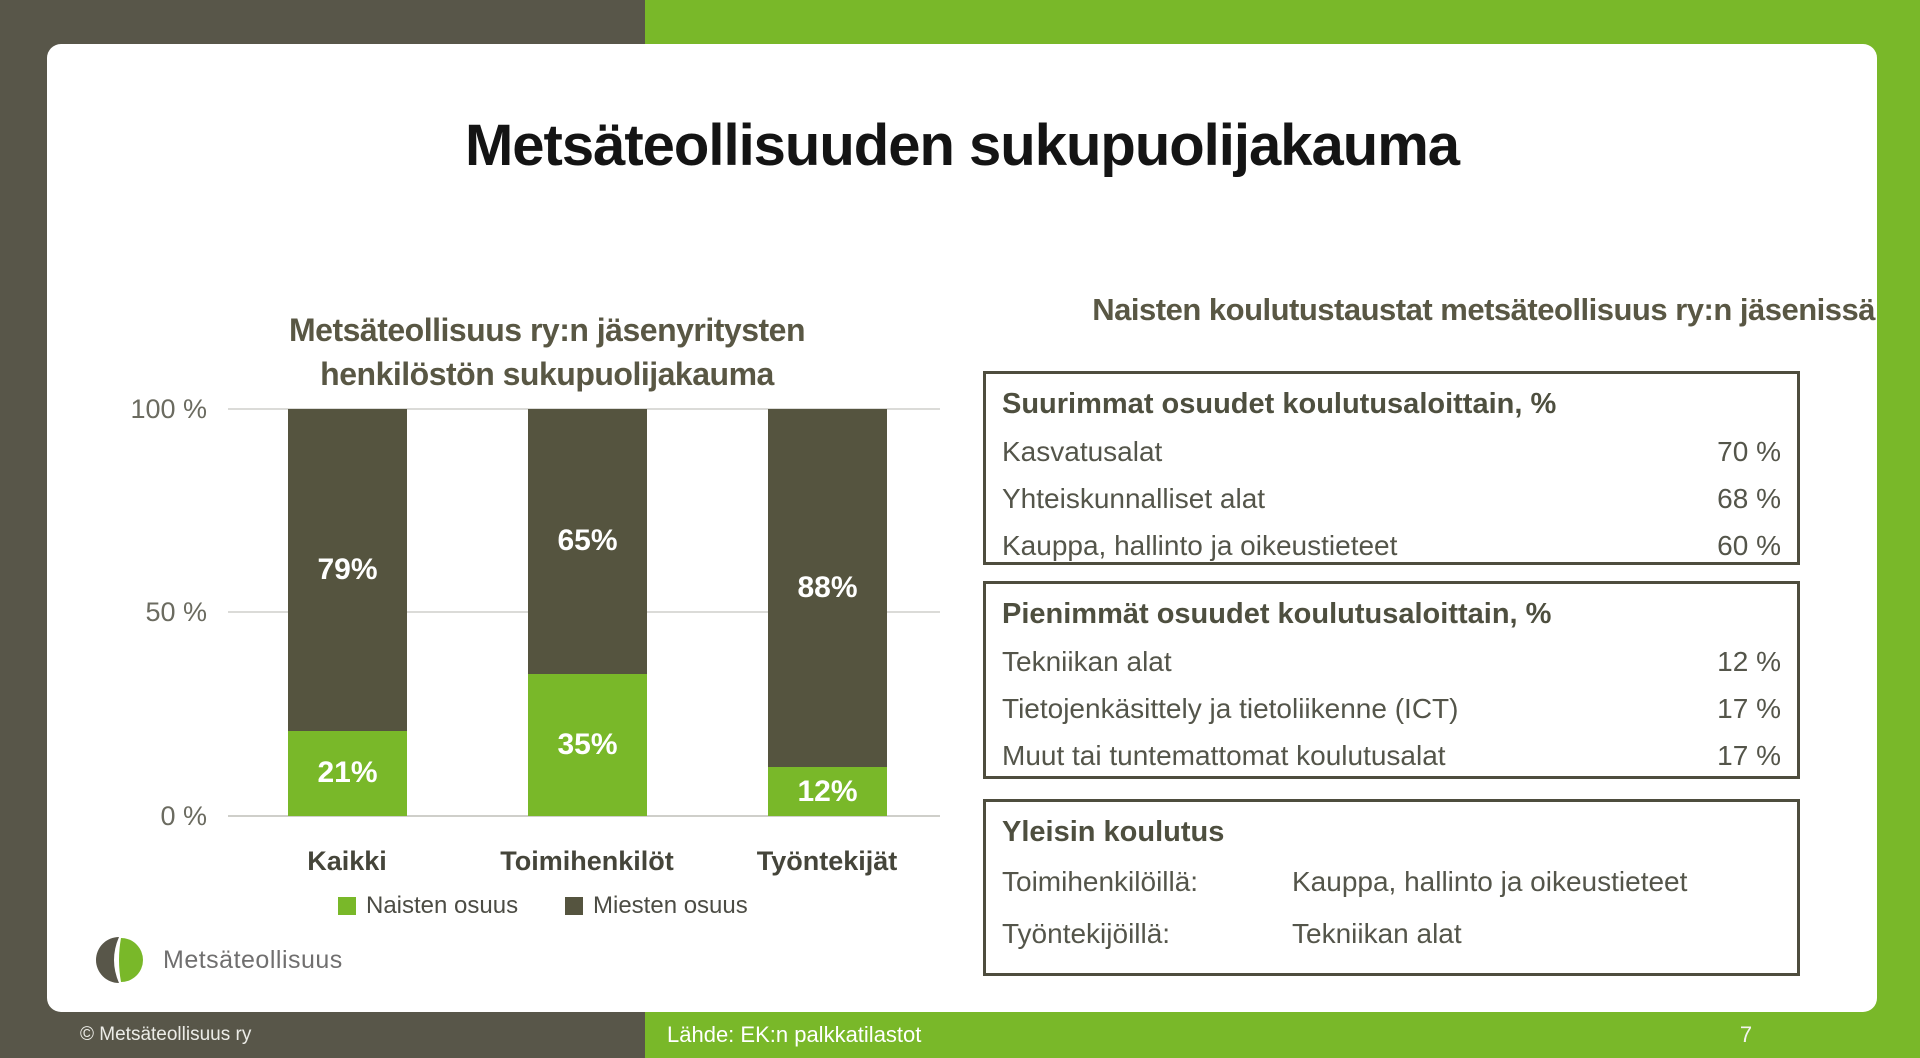  What do you see at coordinates (1082, 451) in the screenshot?
I see `row-label: Kasvatusalat` at bounding box center [1082, 451].